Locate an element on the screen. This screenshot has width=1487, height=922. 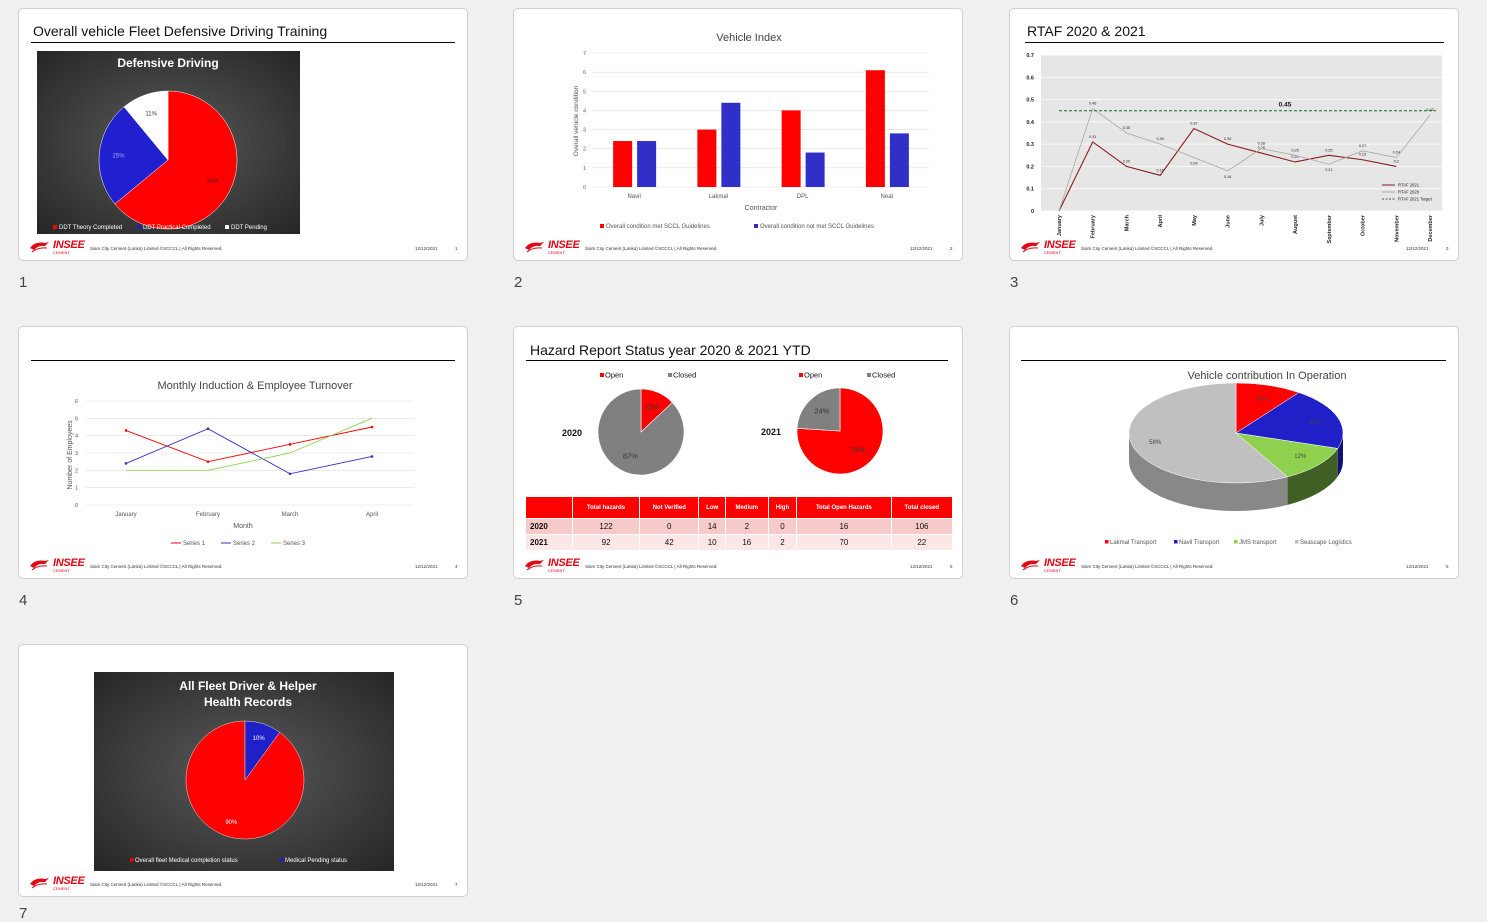
legend-label: RTAF 2021 Target is located at coordinates (1415, 199).